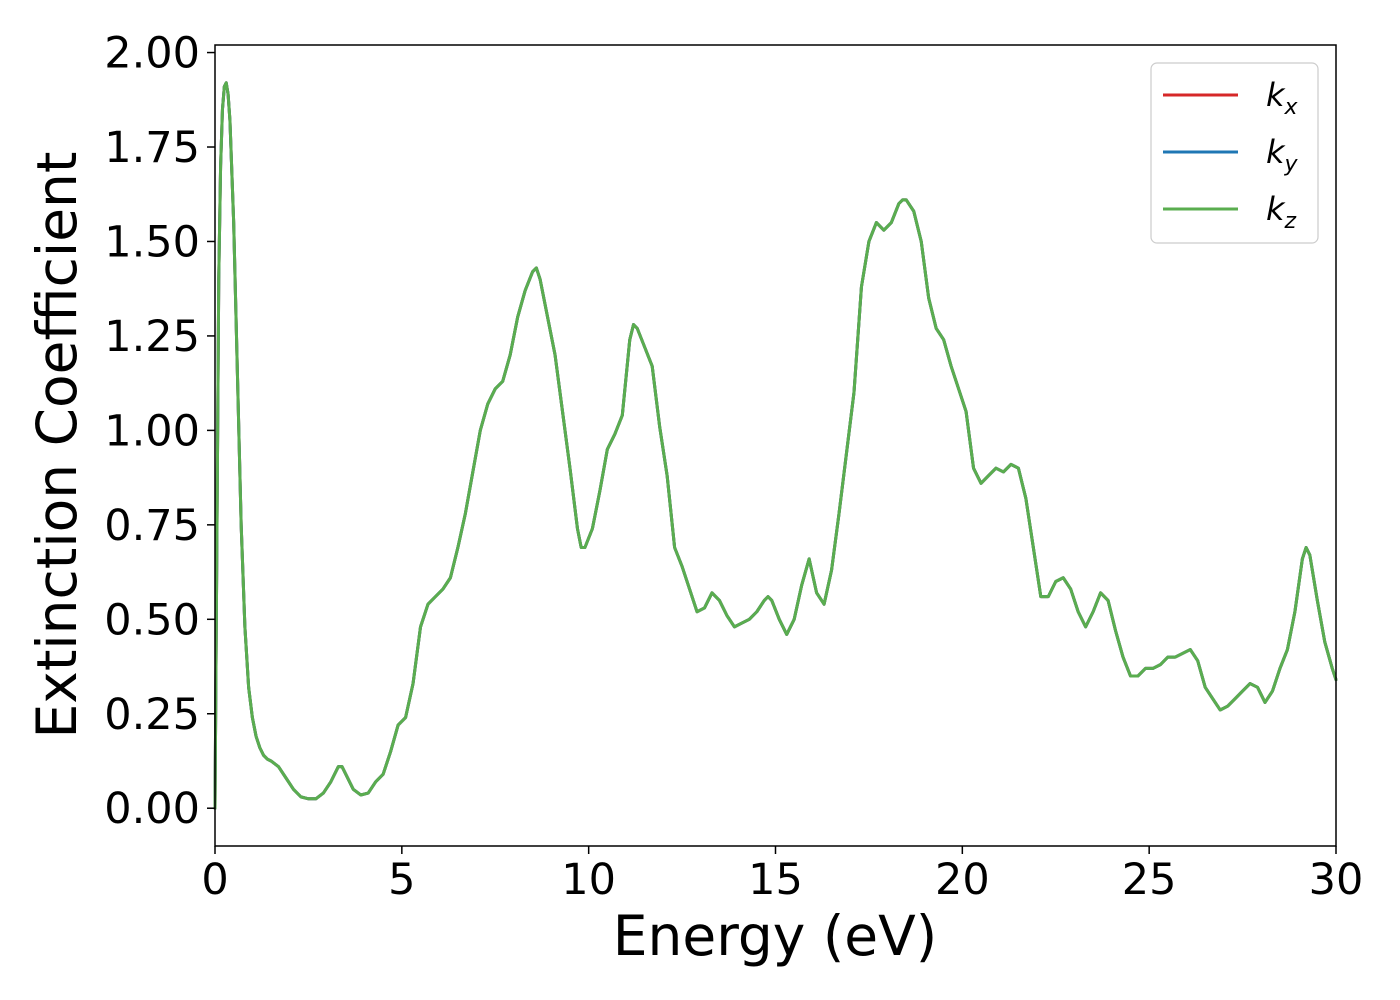 The image size is (1400, 1000). What do you see at coordinates (152, 715) in the screenshot?
I see `y-tick-label: 0.25` at bounding box center [152, 715].